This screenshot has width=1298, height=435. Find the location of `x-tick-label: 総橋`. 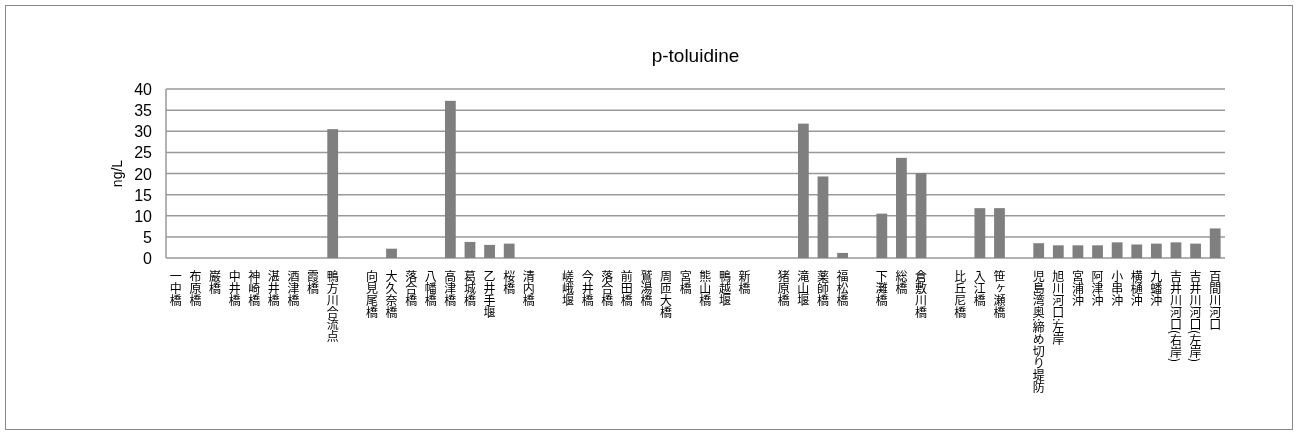

x-tick-label: 総橋 is located at coordinates (901, 281).